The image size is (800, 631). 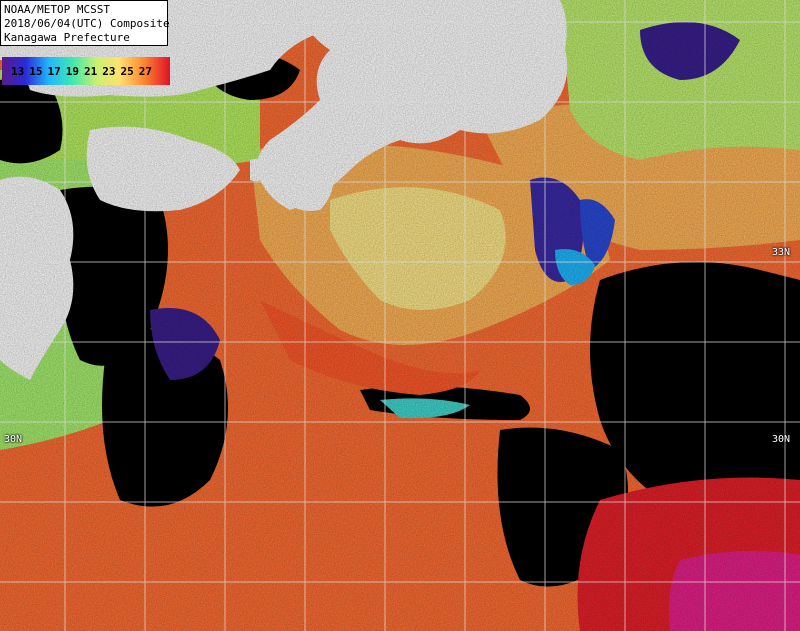 I want to click on latitude-label-30n-left: 30N, so click(x=13, y=439).